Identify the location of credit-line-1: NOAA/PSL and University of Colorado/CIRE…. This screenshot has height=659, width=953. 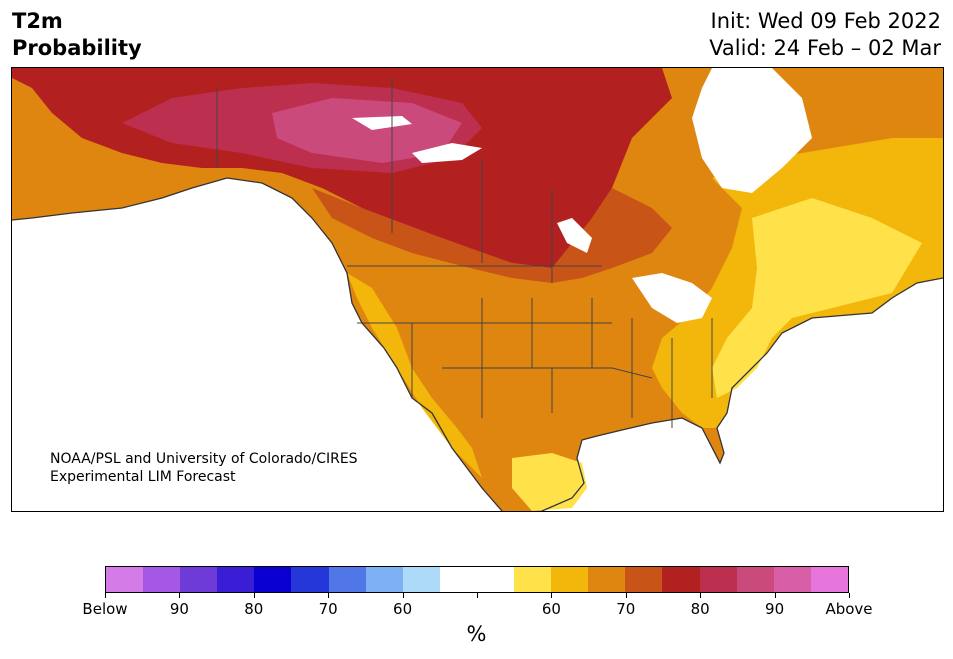
(204, 459).